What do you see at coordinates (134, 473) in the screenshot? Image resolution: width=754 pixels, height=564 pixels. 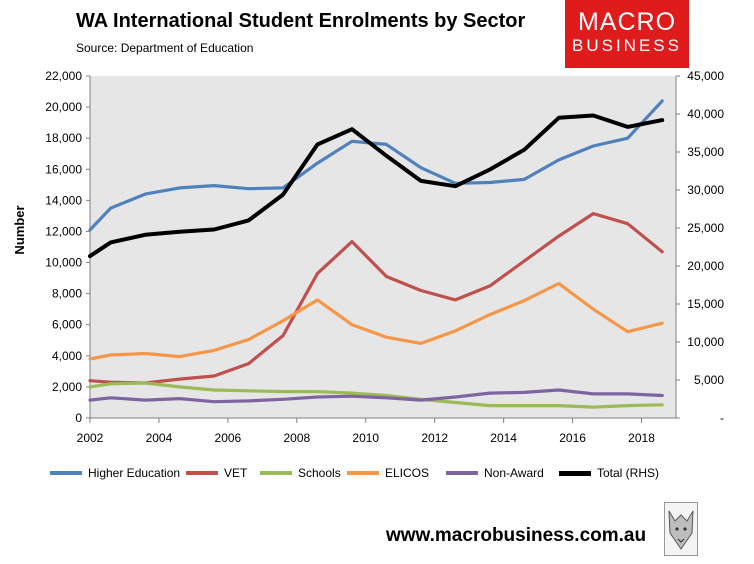 I see `legend-label: Higher Education` at bounding box center [134, 473].